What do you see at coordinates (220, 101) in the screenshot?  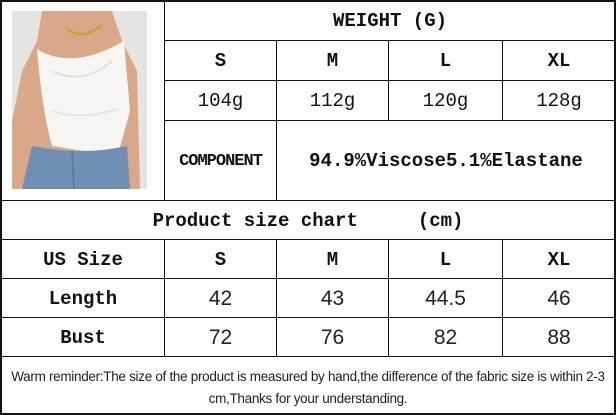 I see `weight-value-s: 104g` at bounding box center [220, 101].